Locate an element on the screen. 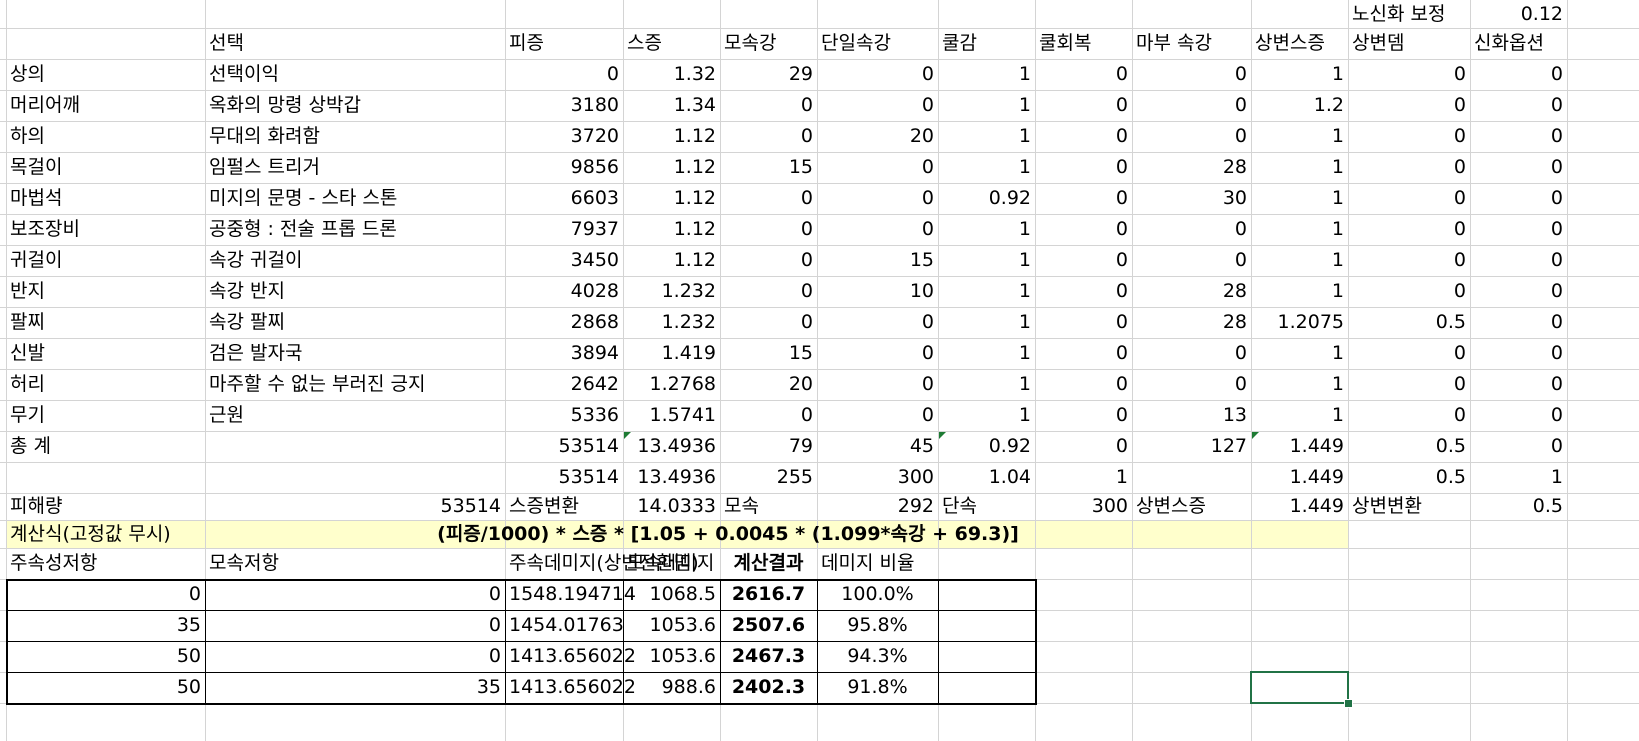 The width and height of the screenshot is (1639, 741). fill-handle is located at coordinates (1348, 703).